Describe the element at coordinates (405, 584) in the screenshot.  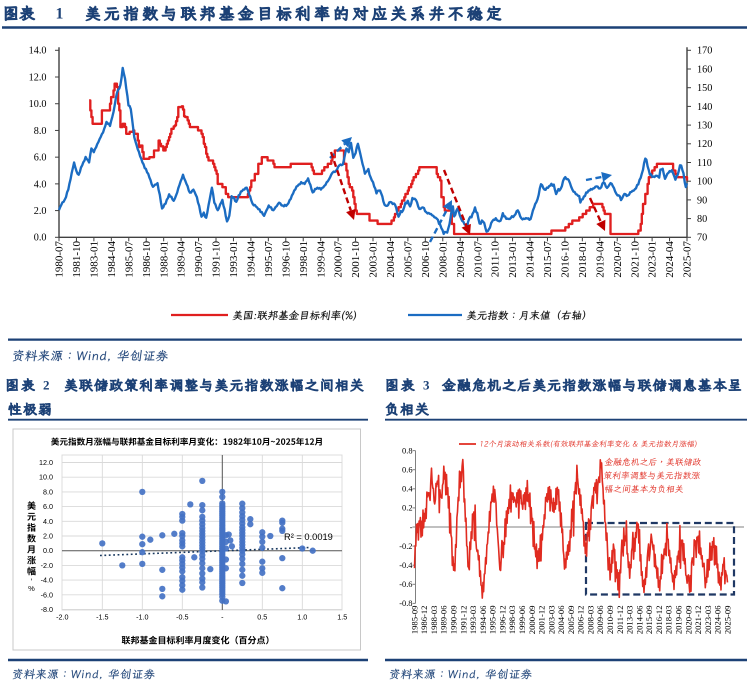
I see `svg-text: -0.6` at that location.